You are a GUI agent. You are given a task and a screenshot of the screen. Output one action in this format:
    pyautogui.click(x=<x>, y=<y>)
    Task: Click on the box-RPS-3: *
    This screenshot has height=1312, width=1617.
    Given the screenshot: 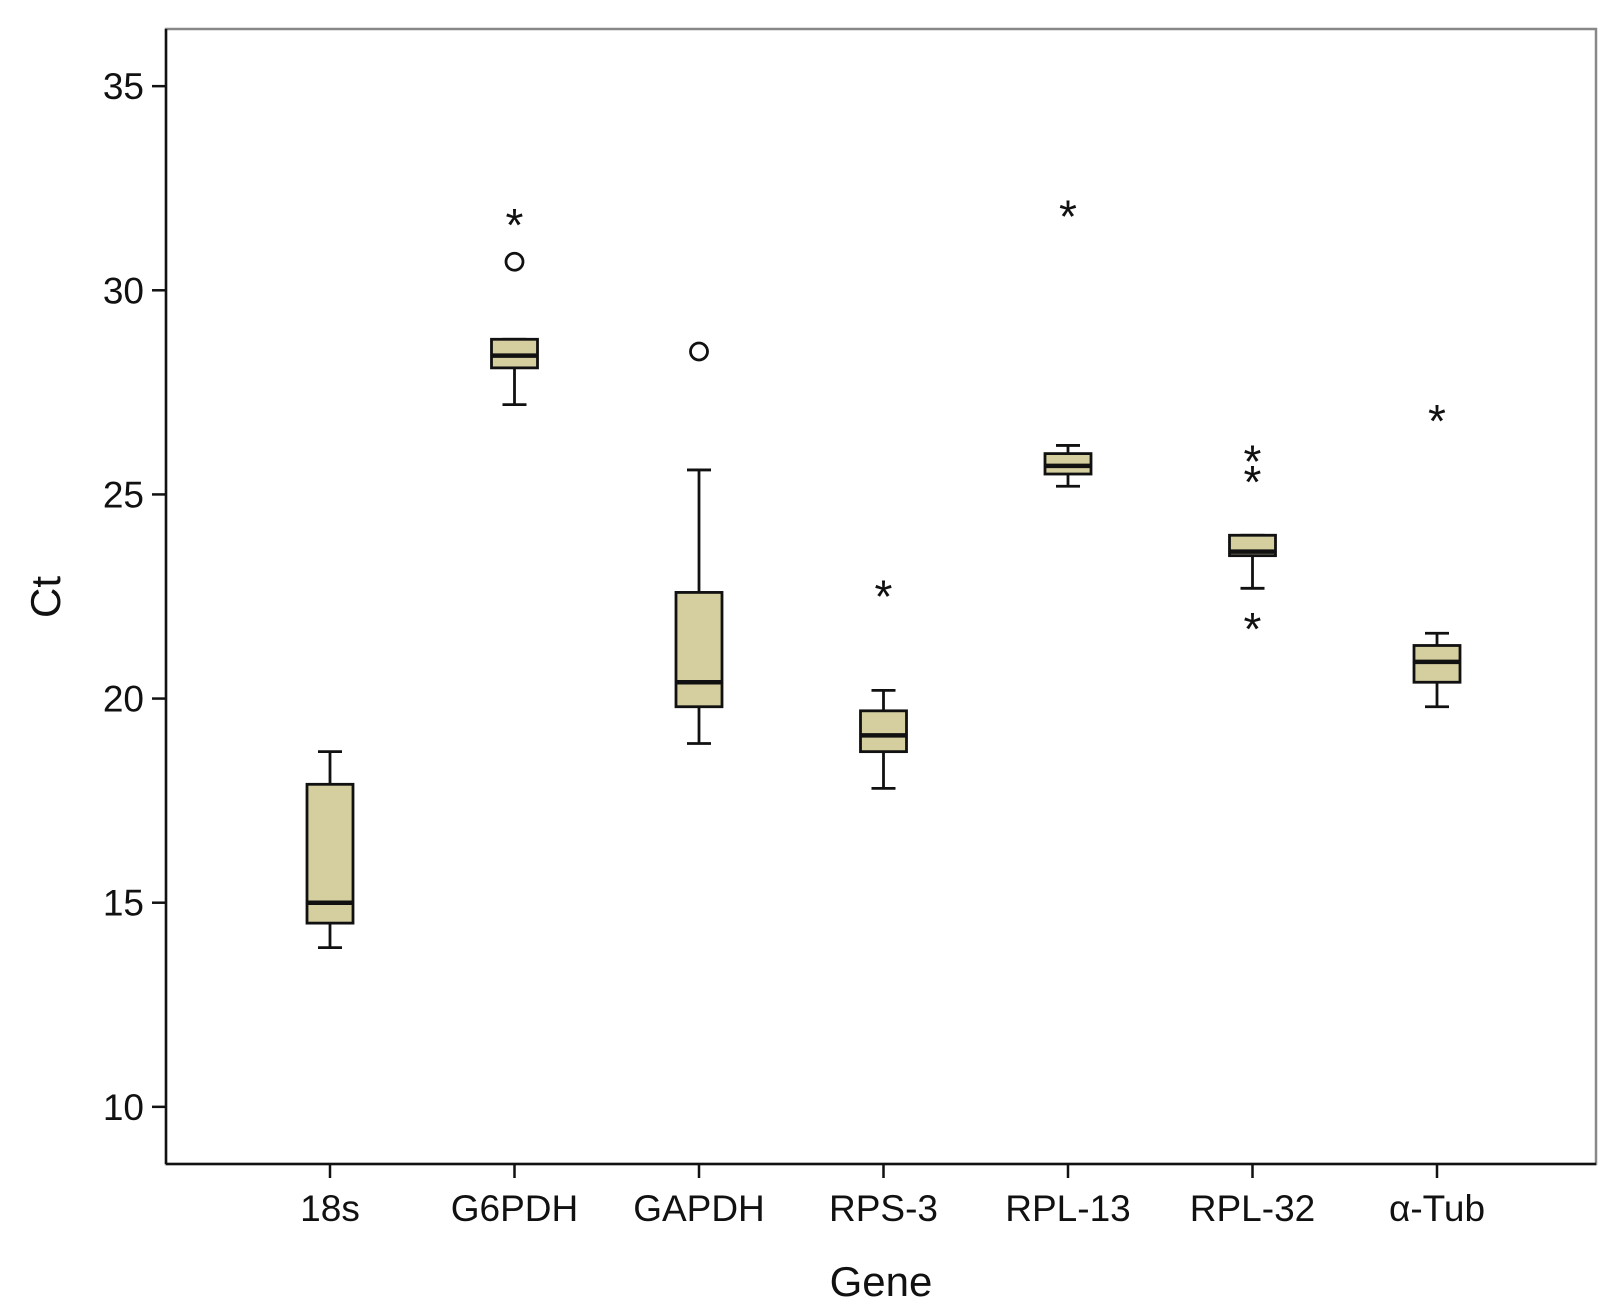 What is the action you would take?
    pyautogui.click(x=883, y=680)
    